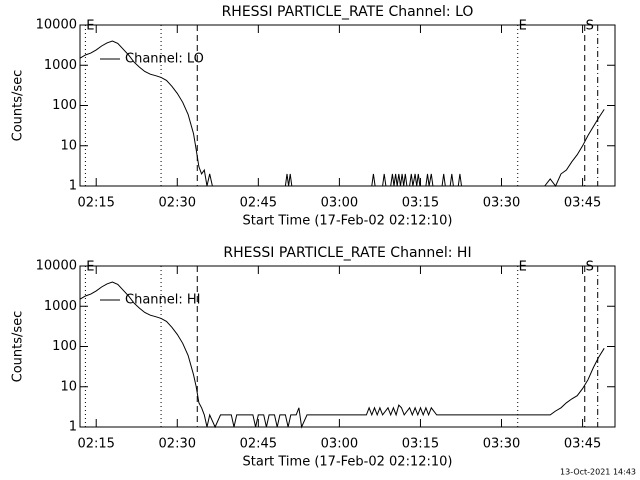 Image resolution: width=640 pixels, height=480 pixels. Describe the element at coordinates (163, 300) in the screenshot. I see `legend-label: Channel: HI` at that location.